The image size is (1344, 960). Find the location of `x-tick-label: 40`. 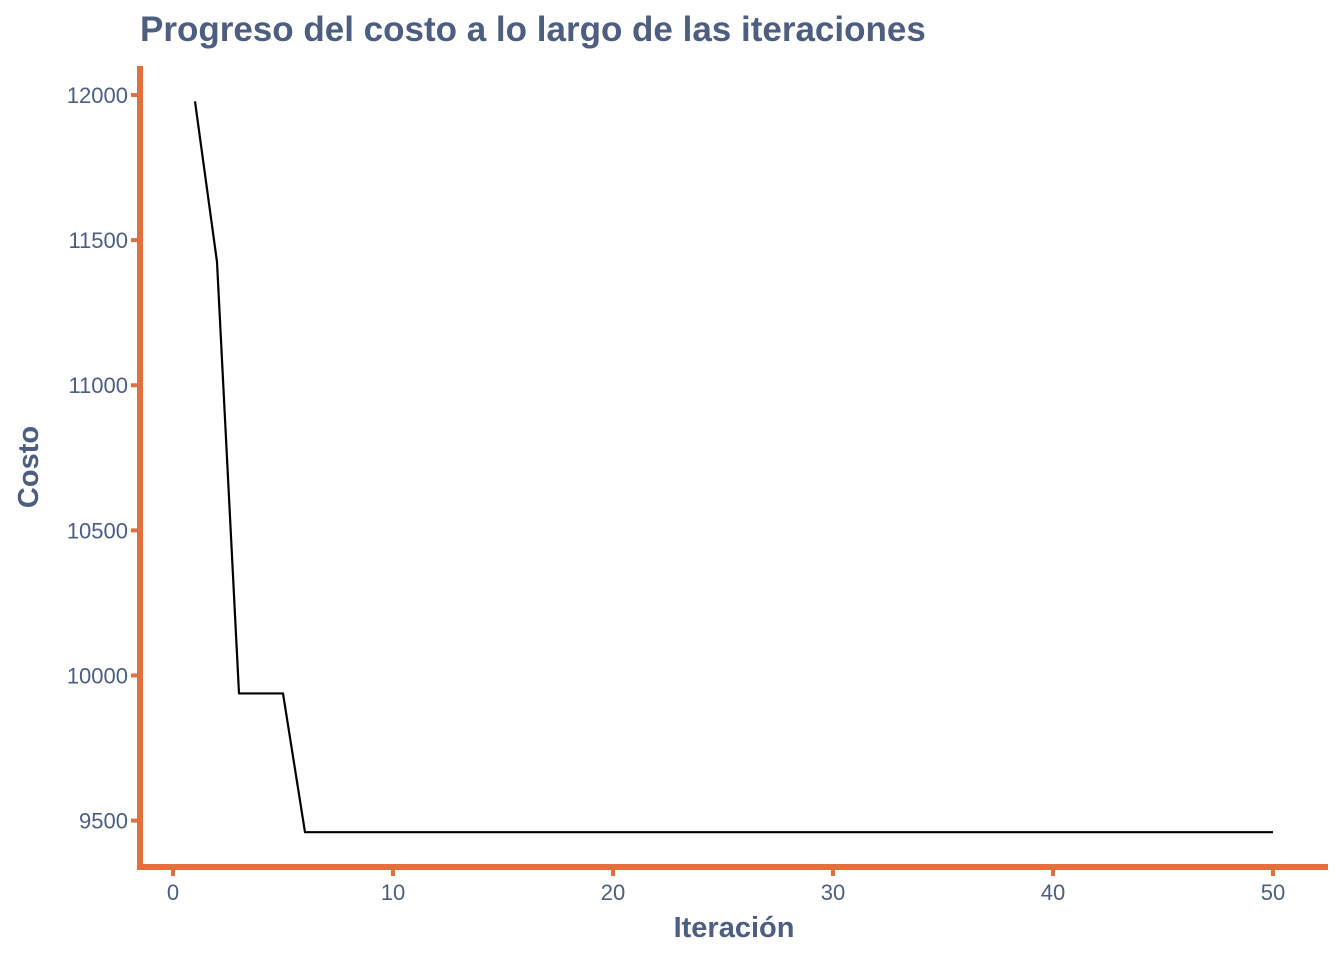

x-tick-label: 40 is located at coordinates (1053, 892).